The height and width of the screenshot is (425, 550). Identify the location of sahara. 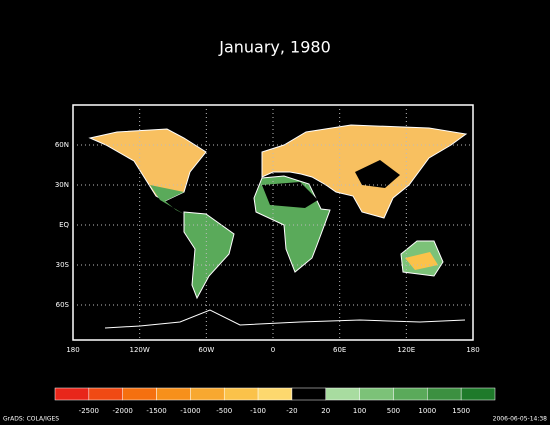
(290, 195).